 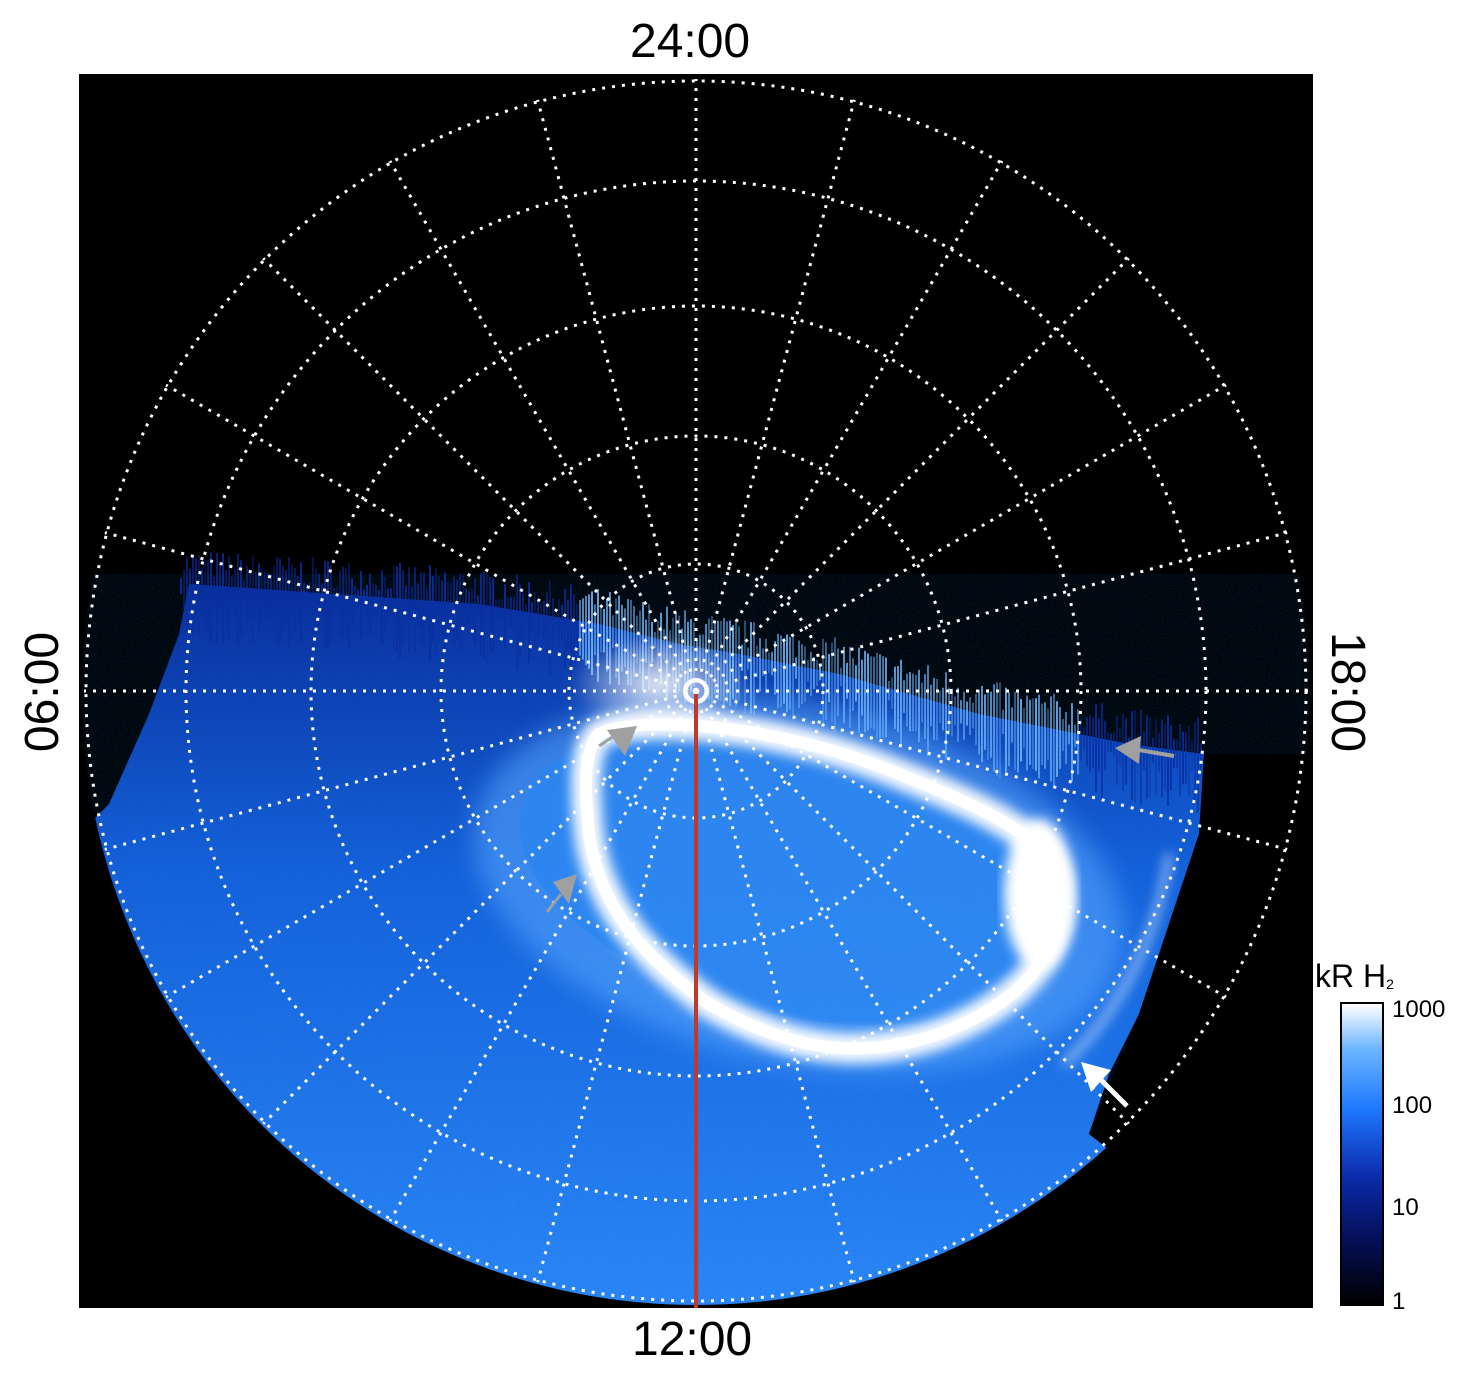 What do you see at coordinates (1354, 976) in the screenshot?
I see `colorbar-title: kR H2` at bounding box center [1354, 976].